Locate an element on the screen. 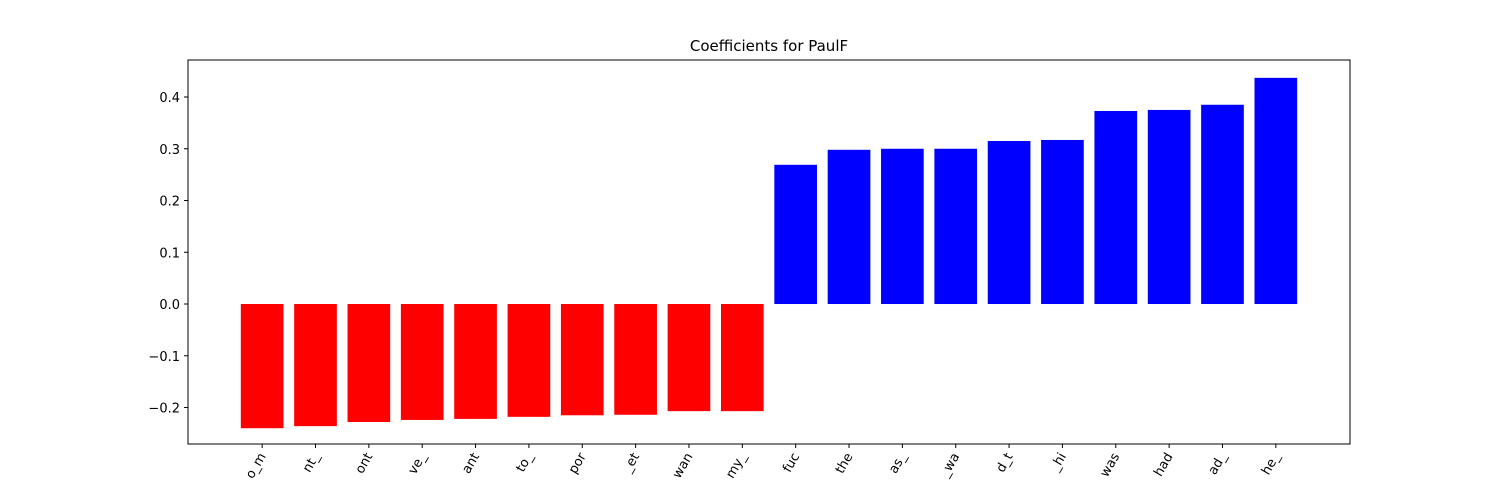  y-tick-label: 0.0 is located at coordinates (169, 305).